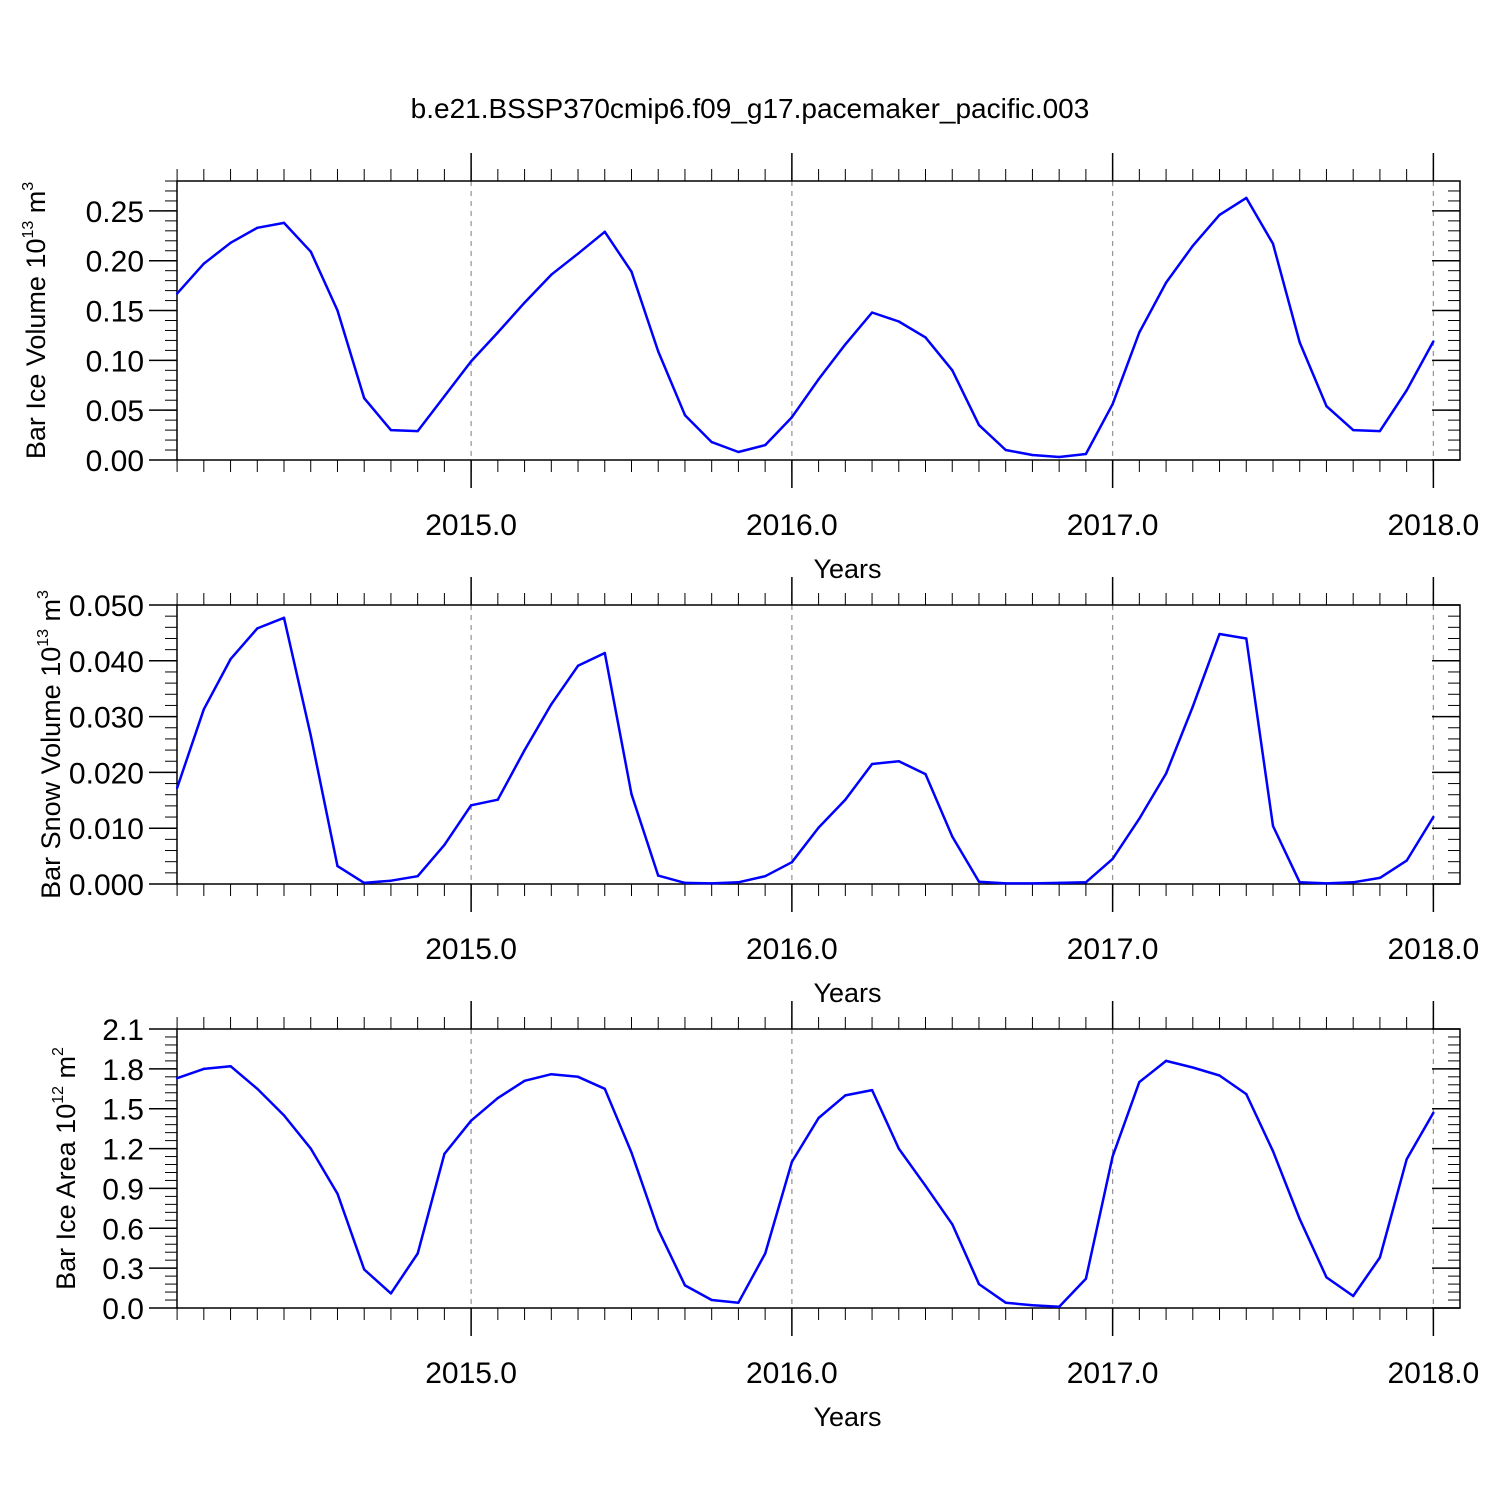  What do you see at coordinates (115, 461) in the screenshot?
I see `y-tick-label: 0.00` at bounding box center [115, 461].